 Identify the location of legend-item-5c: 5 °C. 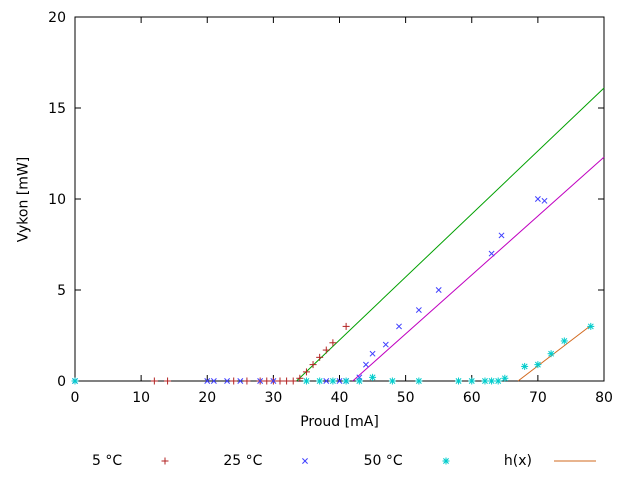
(140, 461).